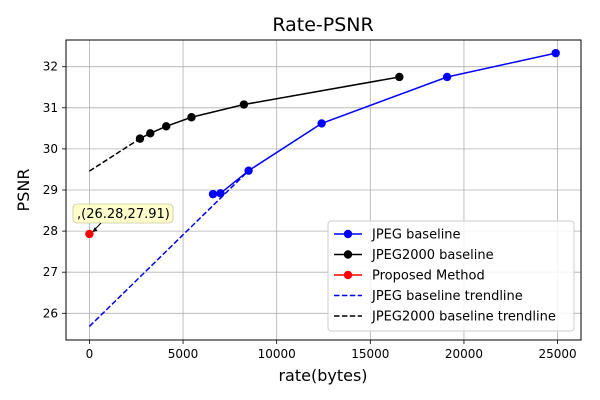 Image resolution: width=600 pixels, height=400 pixels. What do you see at coordinates (50, 108) in the screenshot?
I see `y-tick-label: 31` at bounding box center [50, 108].